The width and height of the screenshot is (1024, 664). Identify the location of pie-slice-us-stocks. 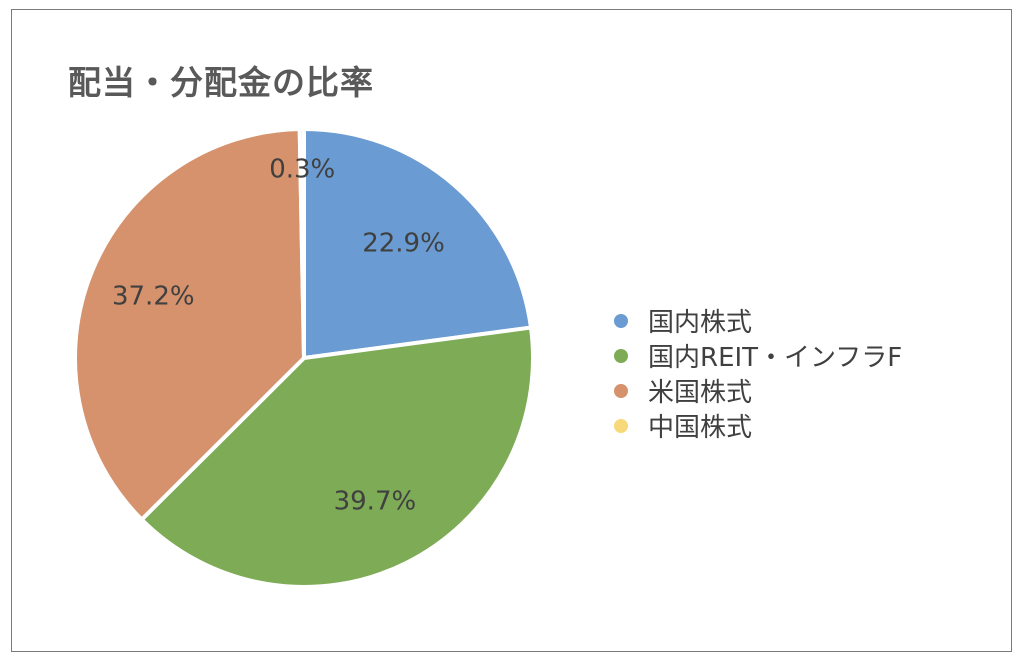
(189, 324).